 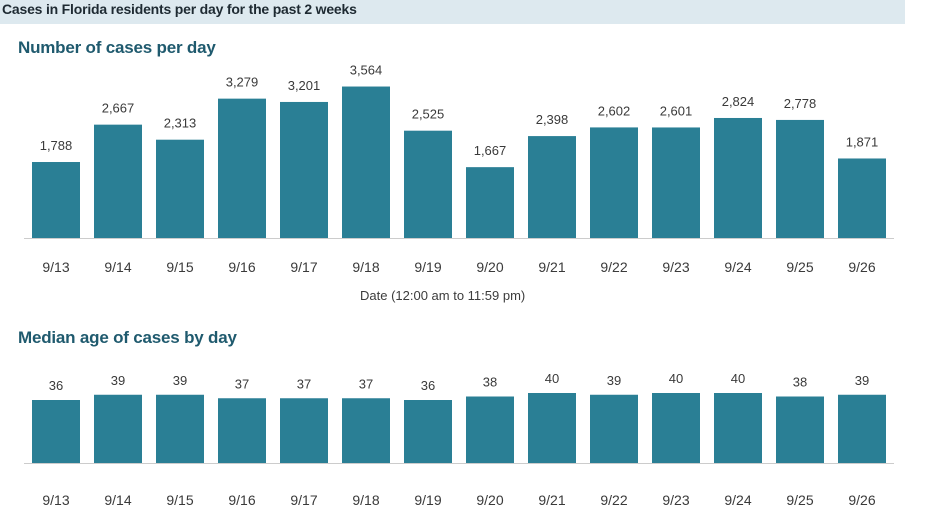 What do you see at coordinates (552, 428) in the screenshot?
I see `bar-age-9/21` at bounding box center [552, 428].